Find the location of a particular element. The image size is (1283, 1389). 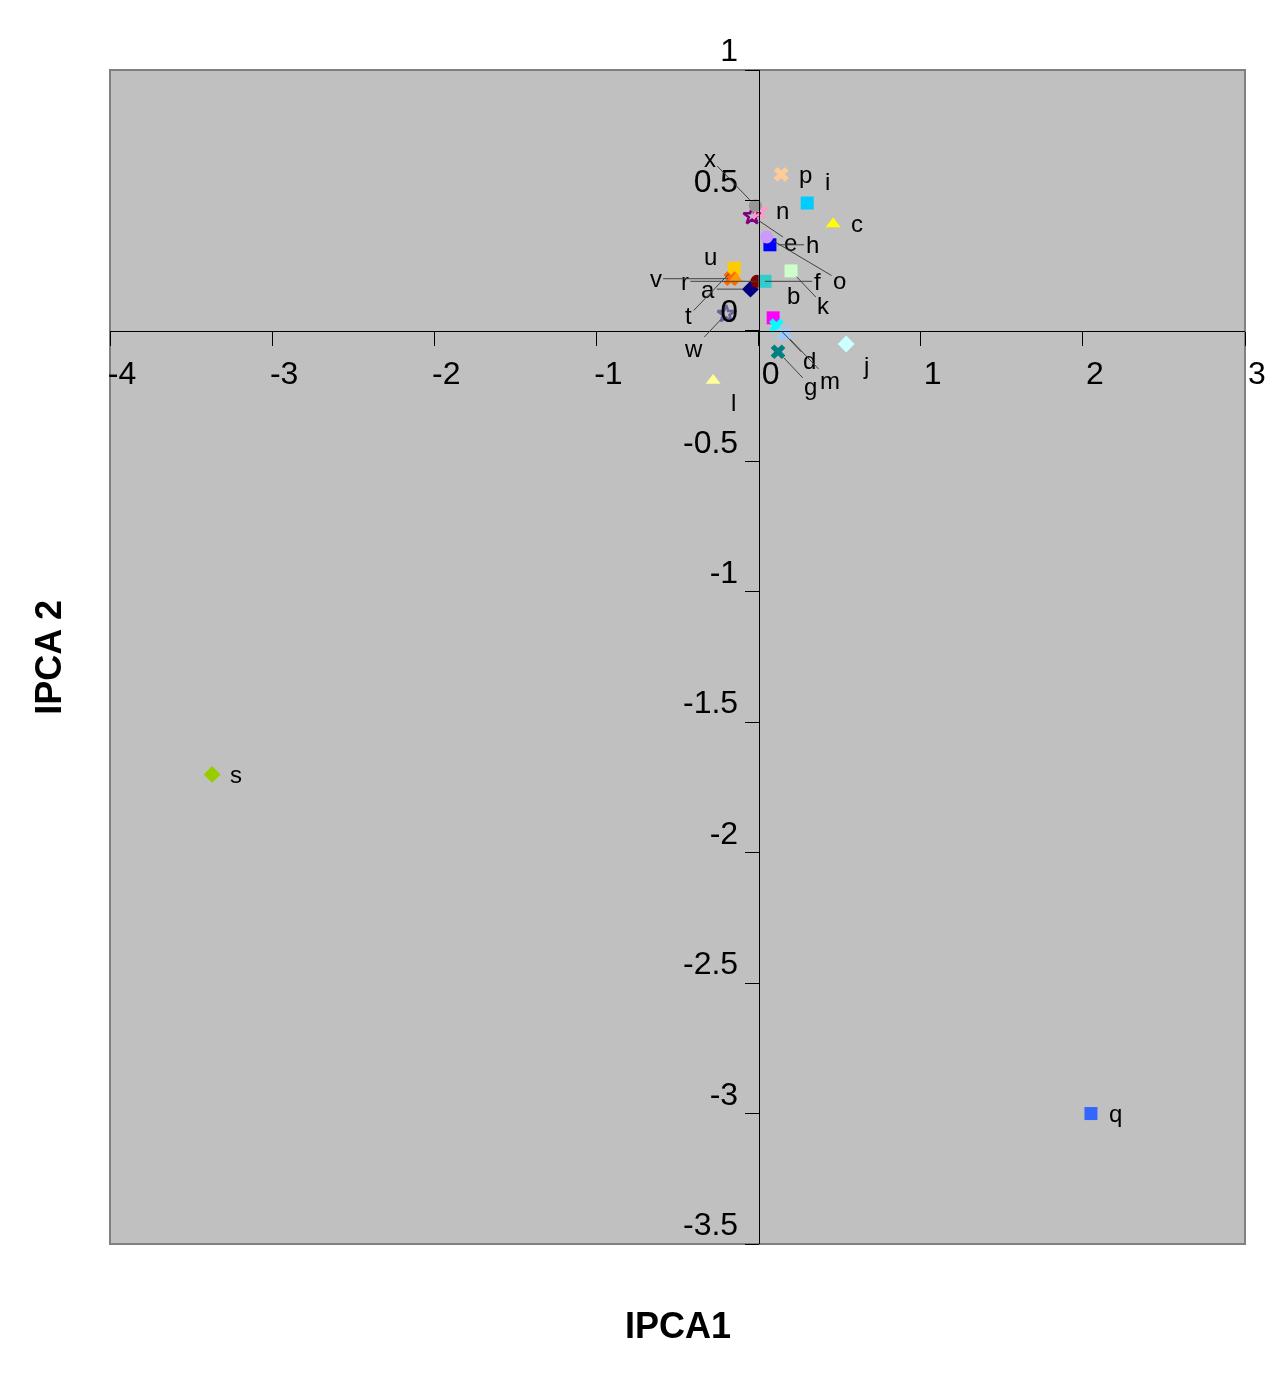

series-label: l is located at coordinates (734, 402).